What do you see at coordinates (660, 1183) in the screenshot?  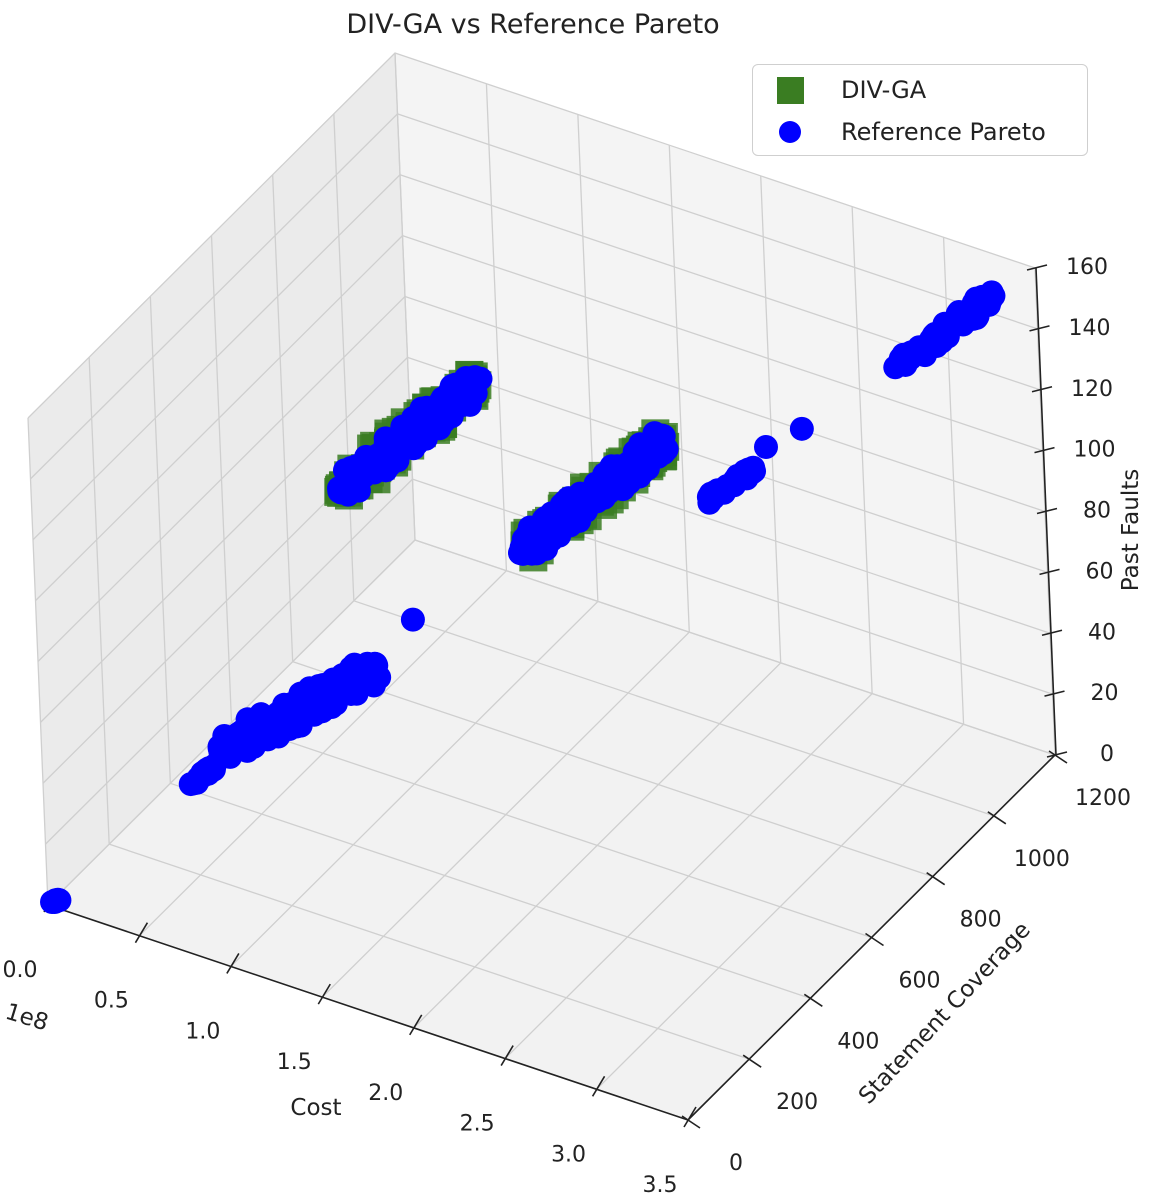 I see `x-tick-label: 3.5` at bounding box center [660, 1183].